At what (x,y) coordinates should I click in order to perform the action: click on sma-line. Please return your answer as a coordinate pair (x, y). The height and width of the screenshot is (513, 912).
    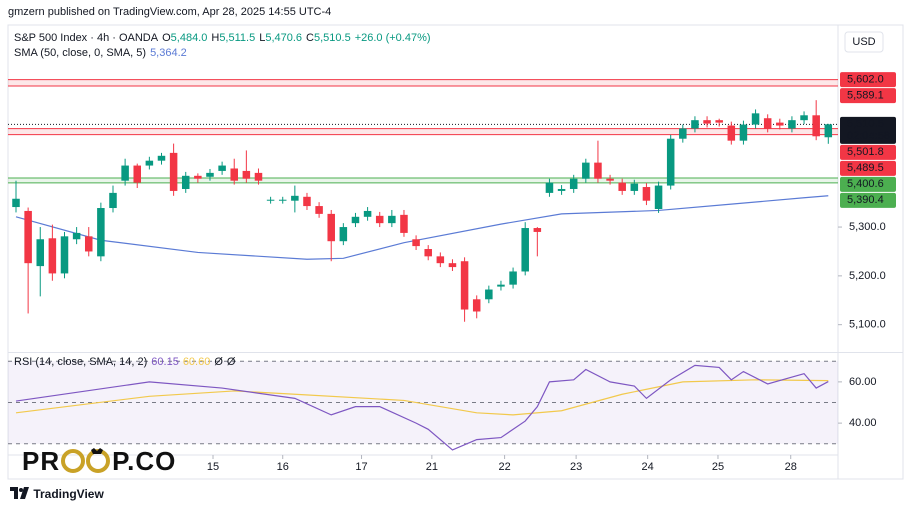
    Looking at the image, I should click on (422, 227).